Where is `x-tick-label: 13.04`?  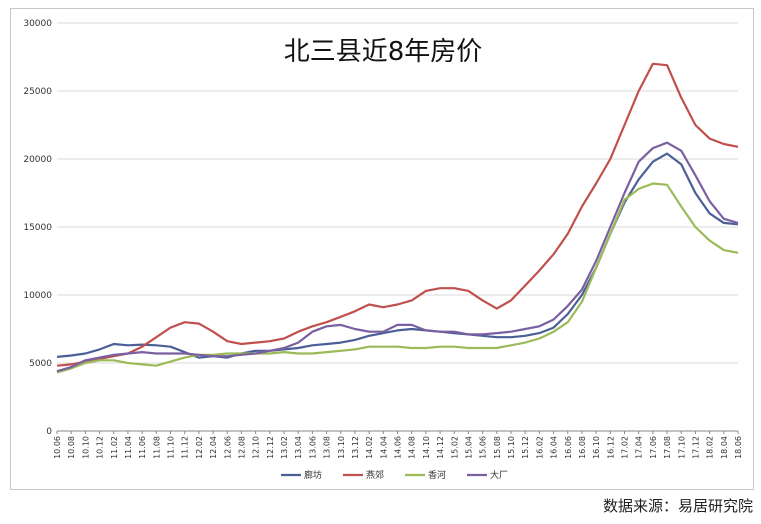 x-tick-label: 13.04 is located at coordinates (298, 447).